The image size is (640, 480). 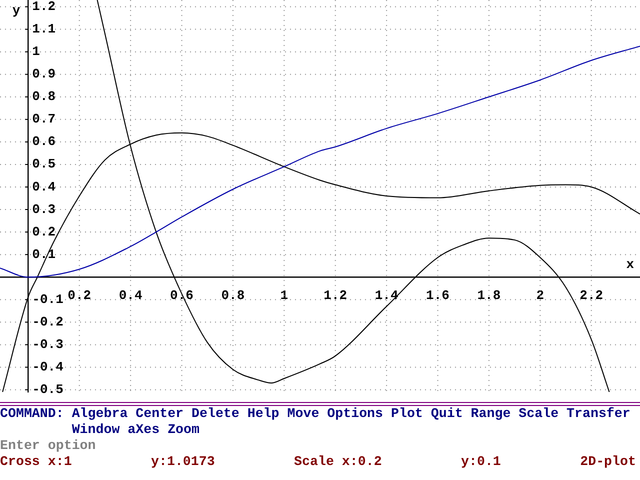 I want to click on x-tick-label: 2, so click(x=540, y=296).